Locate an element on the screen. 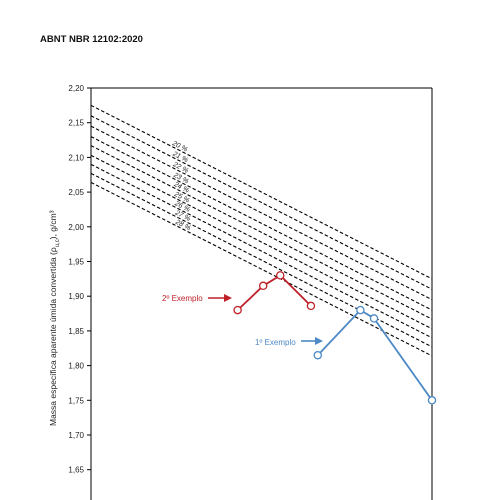 Image resolution: width=500 pixels, height=500 pixels. document-header: ABNT NBR 12102:2020 is located at coordinates (91, 39).